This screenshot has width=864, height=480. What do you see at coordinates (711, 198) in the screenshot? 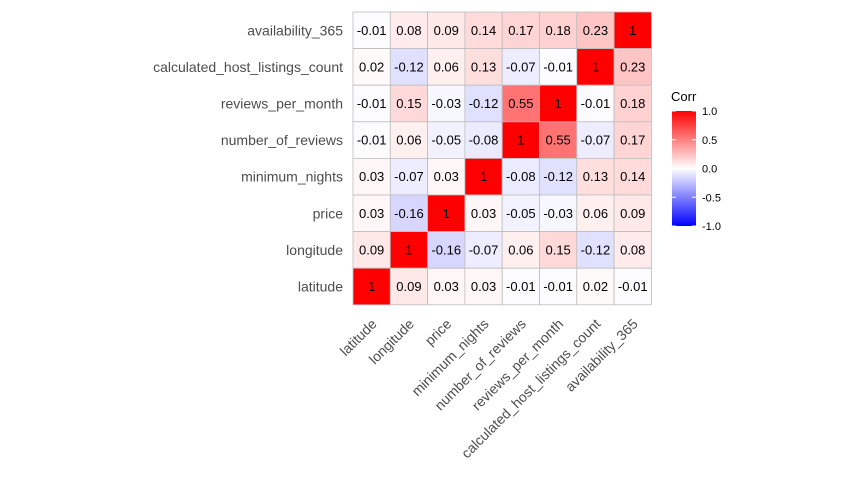
I see `legend-tick-label: -0.5` at bounding box center [711, 198].